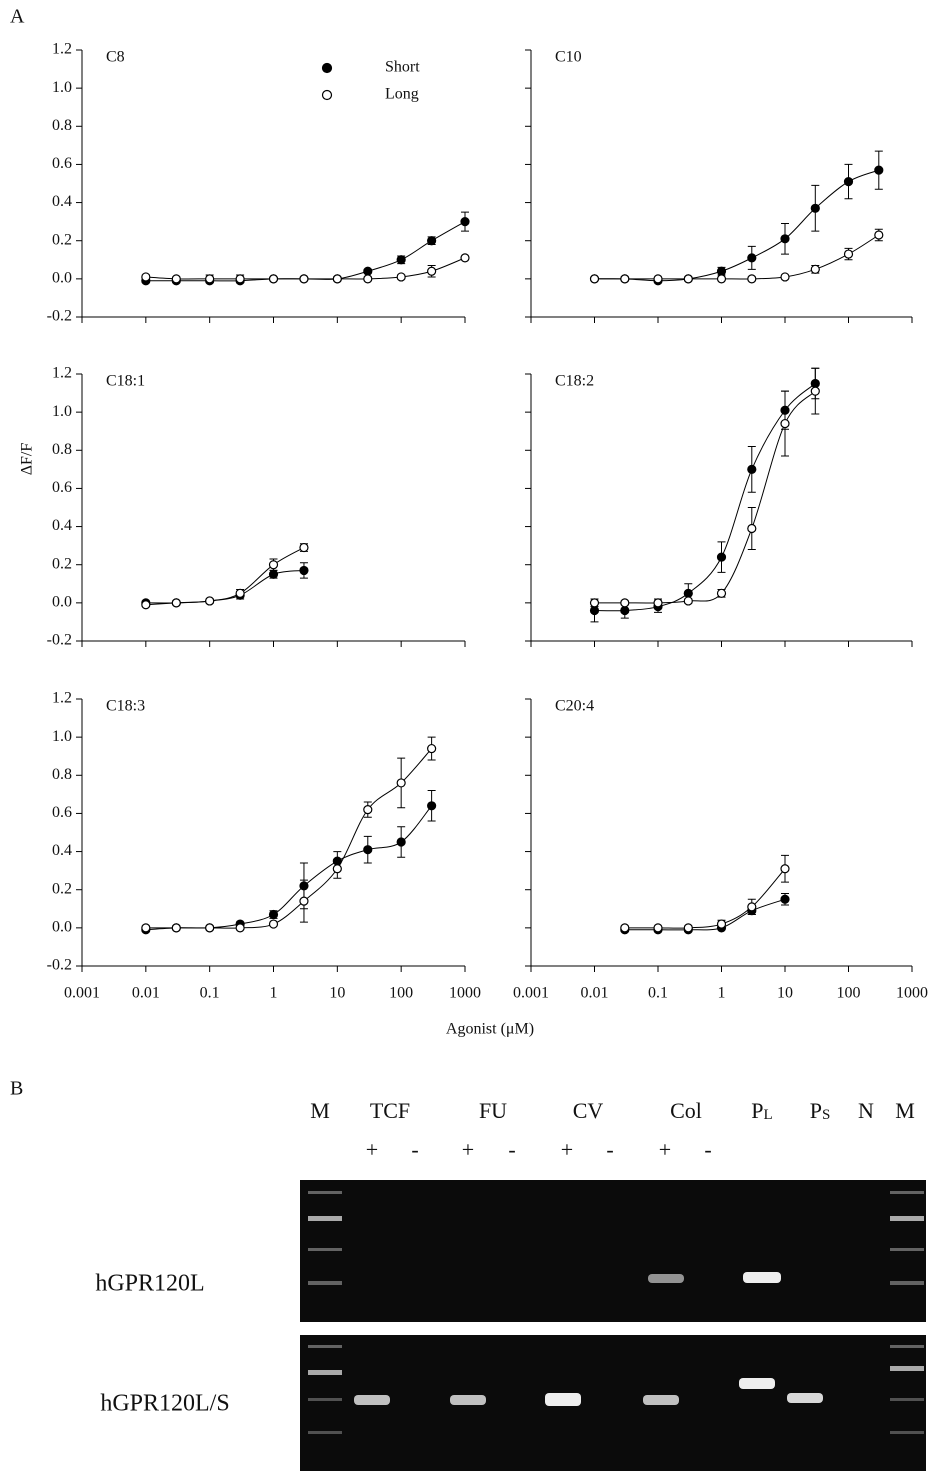 The width and height of the screenshot is (943, 1471). What do you see at coordinates (905, 1110) in the screenshot?
I see `lane-label: M` at bounding box center [905, 1110].